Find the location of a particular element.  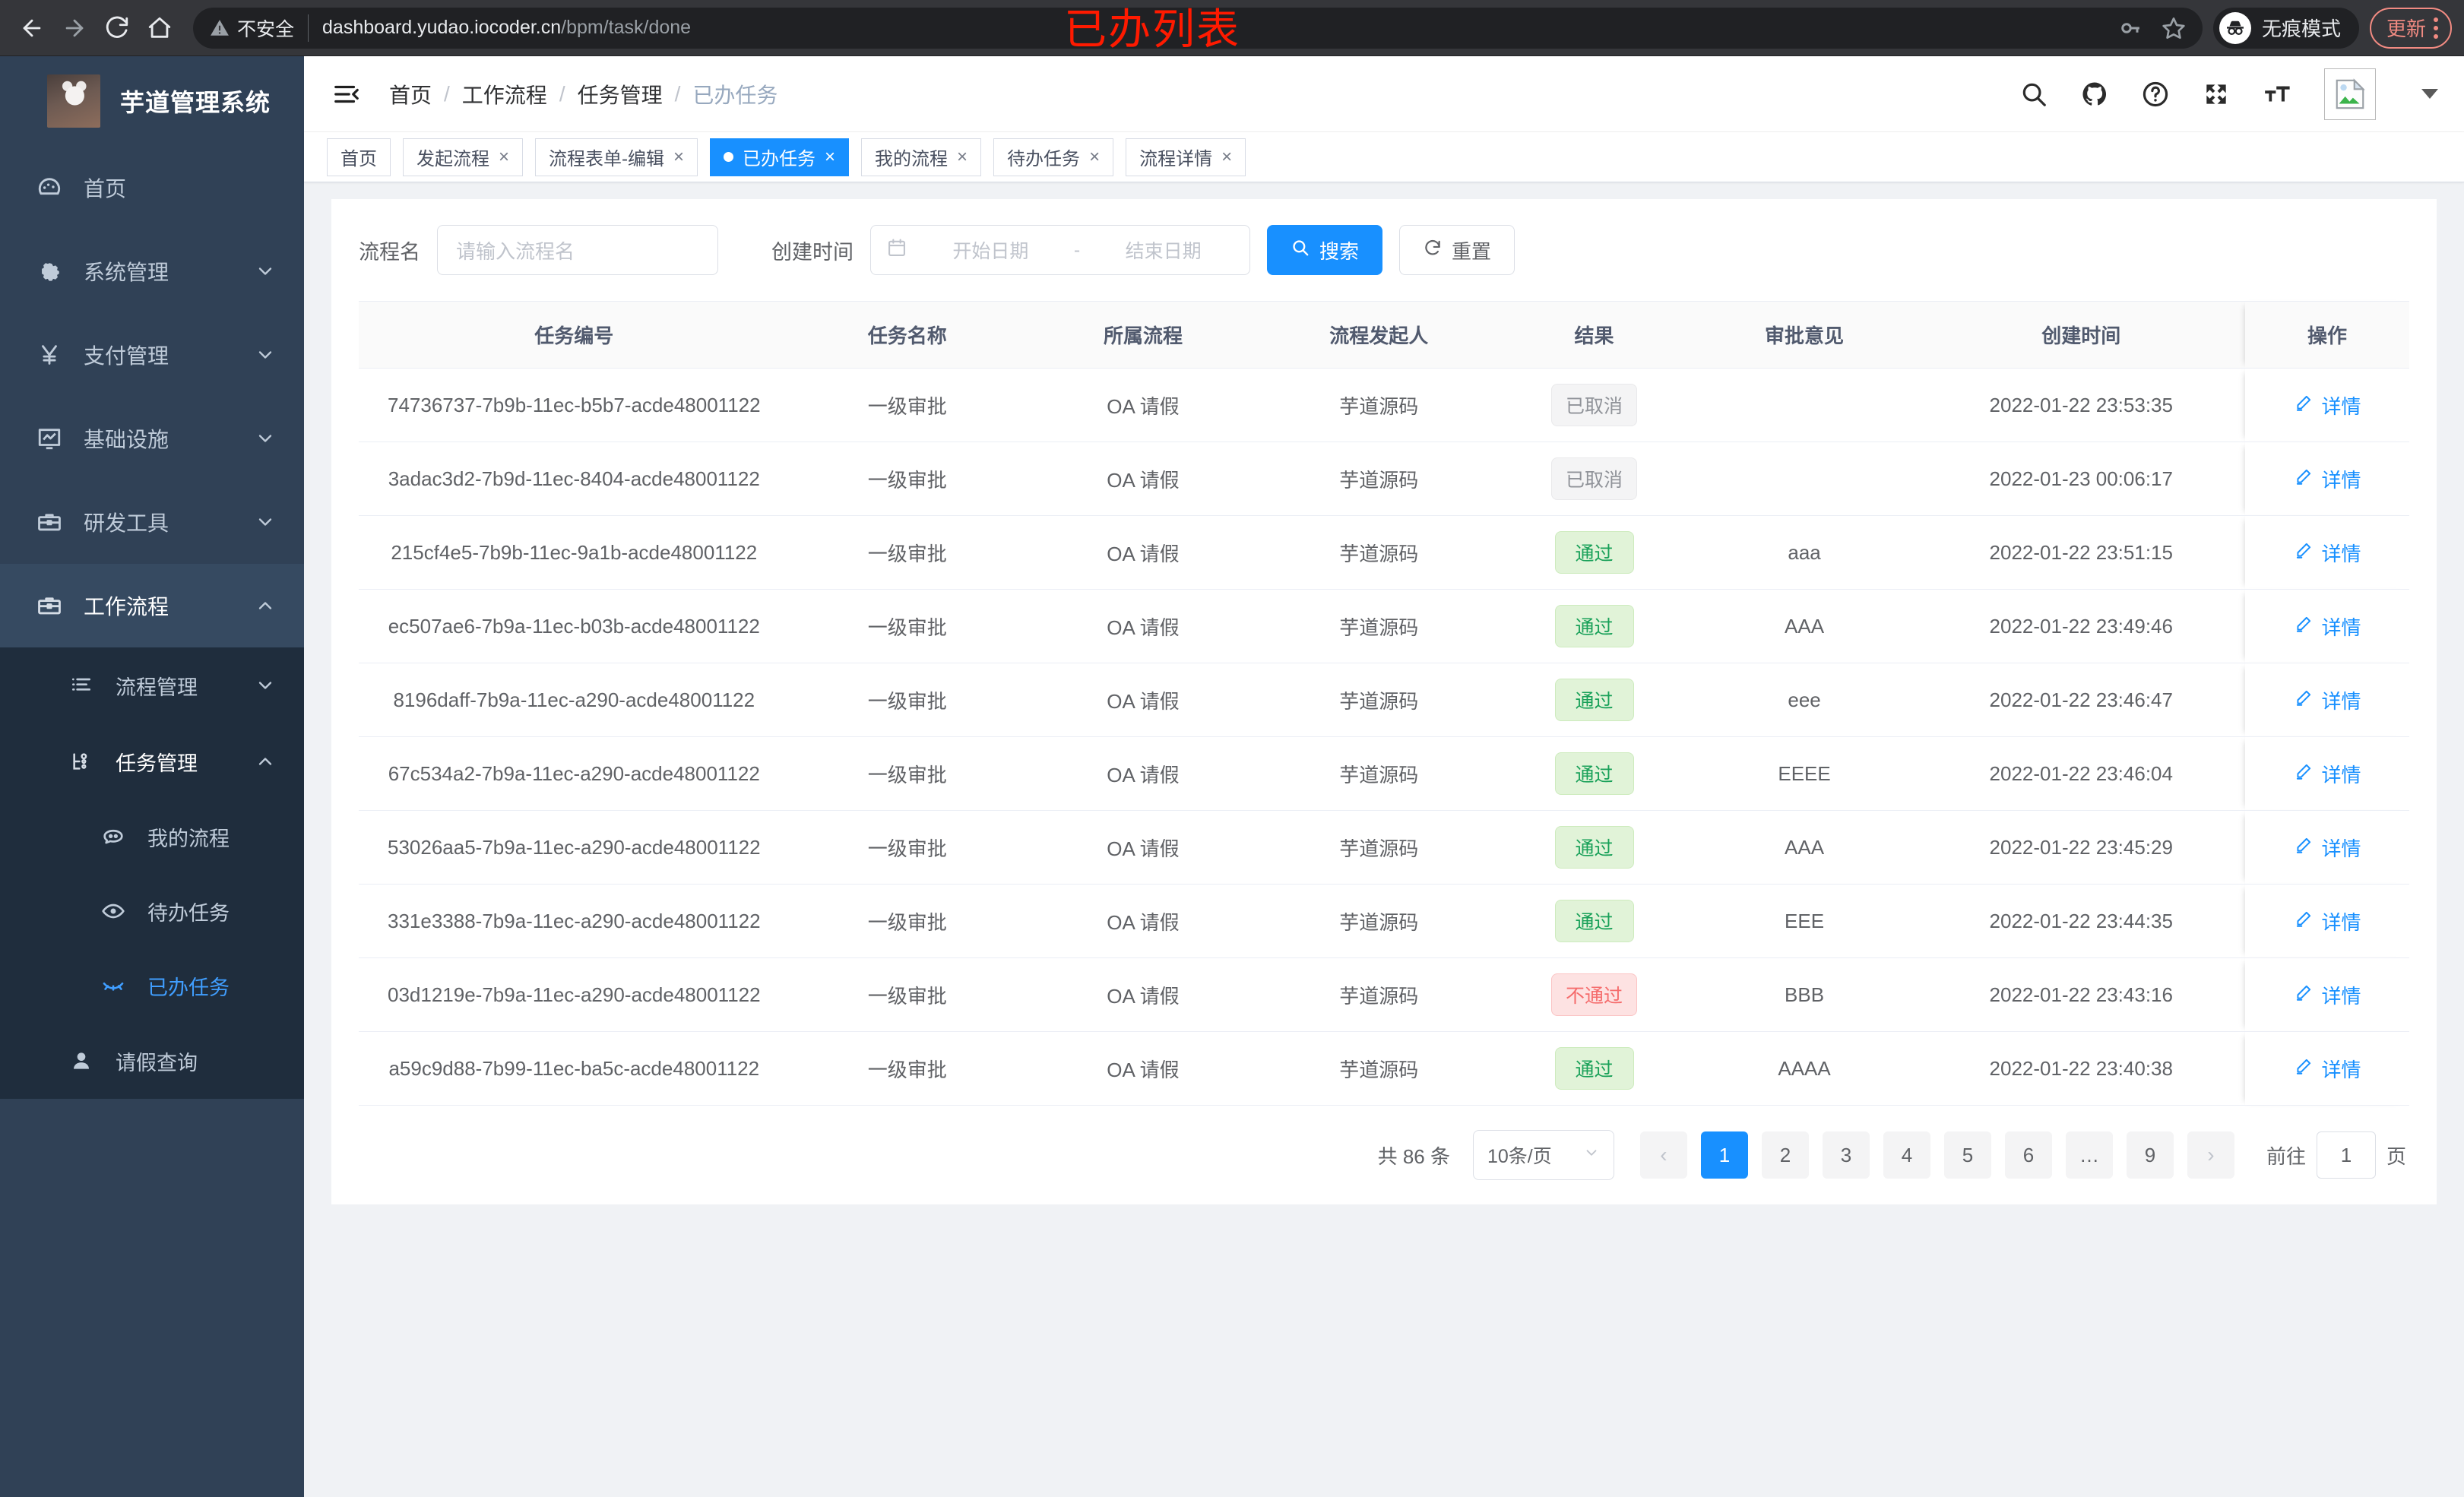

toolbox-icon is located at coordinates (50, 522).